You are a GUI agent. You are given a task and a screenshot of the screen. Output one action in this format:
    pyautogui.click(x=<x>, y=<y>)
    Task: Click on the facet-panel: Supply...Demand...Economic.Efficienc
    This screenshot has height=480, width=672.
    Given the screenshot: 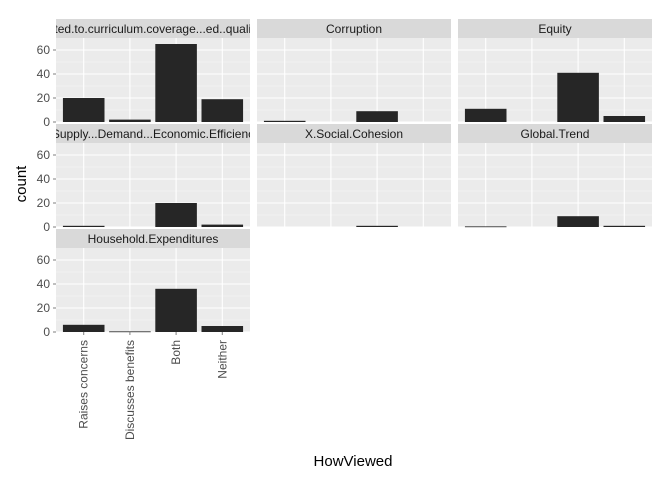 What is the action you would take?
    pyautogui.click(x=153, y=176)
    